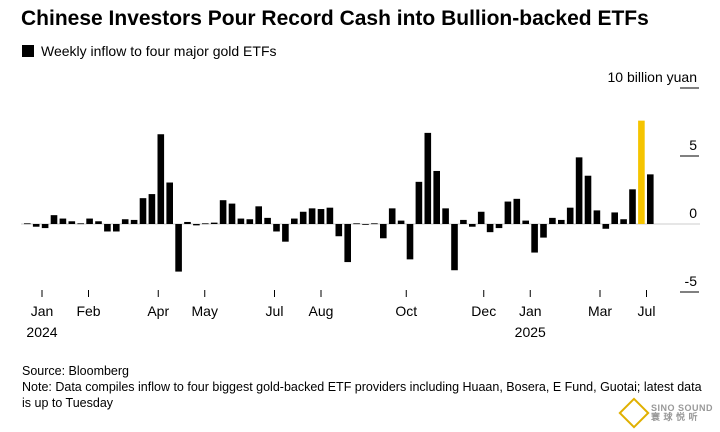 The image size is (720, 432). I want to click on x-tick-label: Apr, so click(158, 311).